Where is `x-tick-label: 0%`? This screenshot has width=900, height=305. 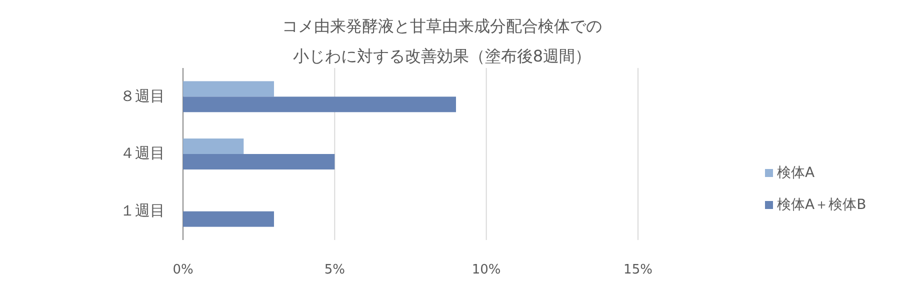 x-tick-label: 0% is located at coordinates (183, 270).